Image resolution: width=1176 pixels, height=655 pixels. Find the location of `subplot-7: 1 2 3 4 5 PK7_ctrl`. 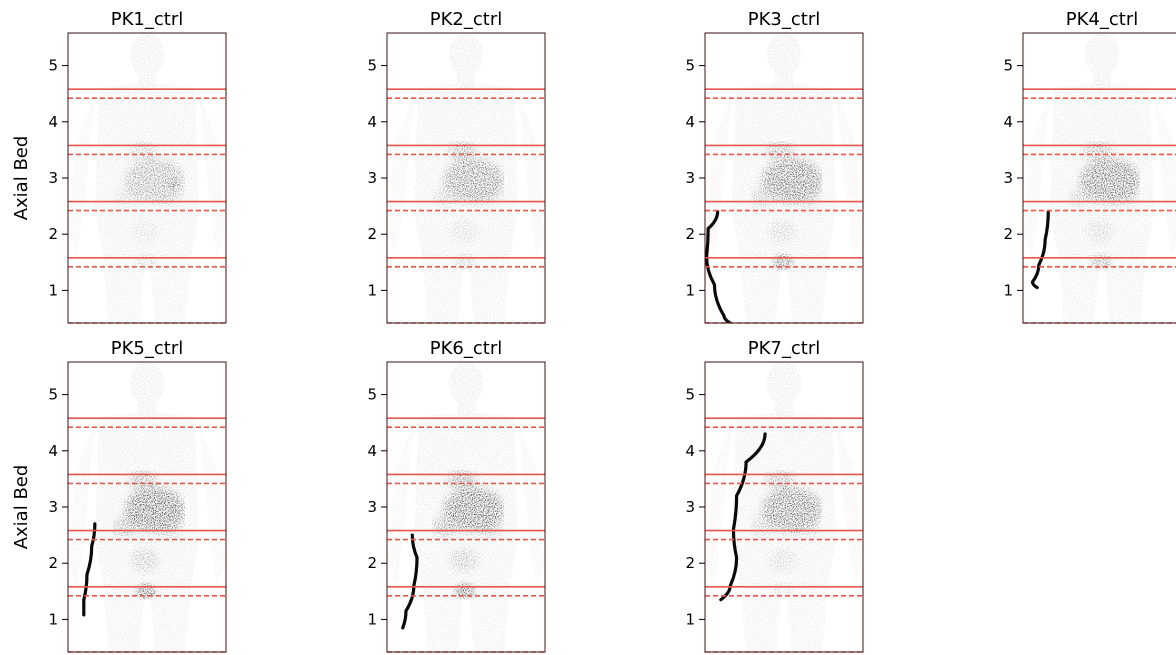

subplot-7: 1 2 3 4 5 PK7_ctrl is located at coordinates (774, 495).